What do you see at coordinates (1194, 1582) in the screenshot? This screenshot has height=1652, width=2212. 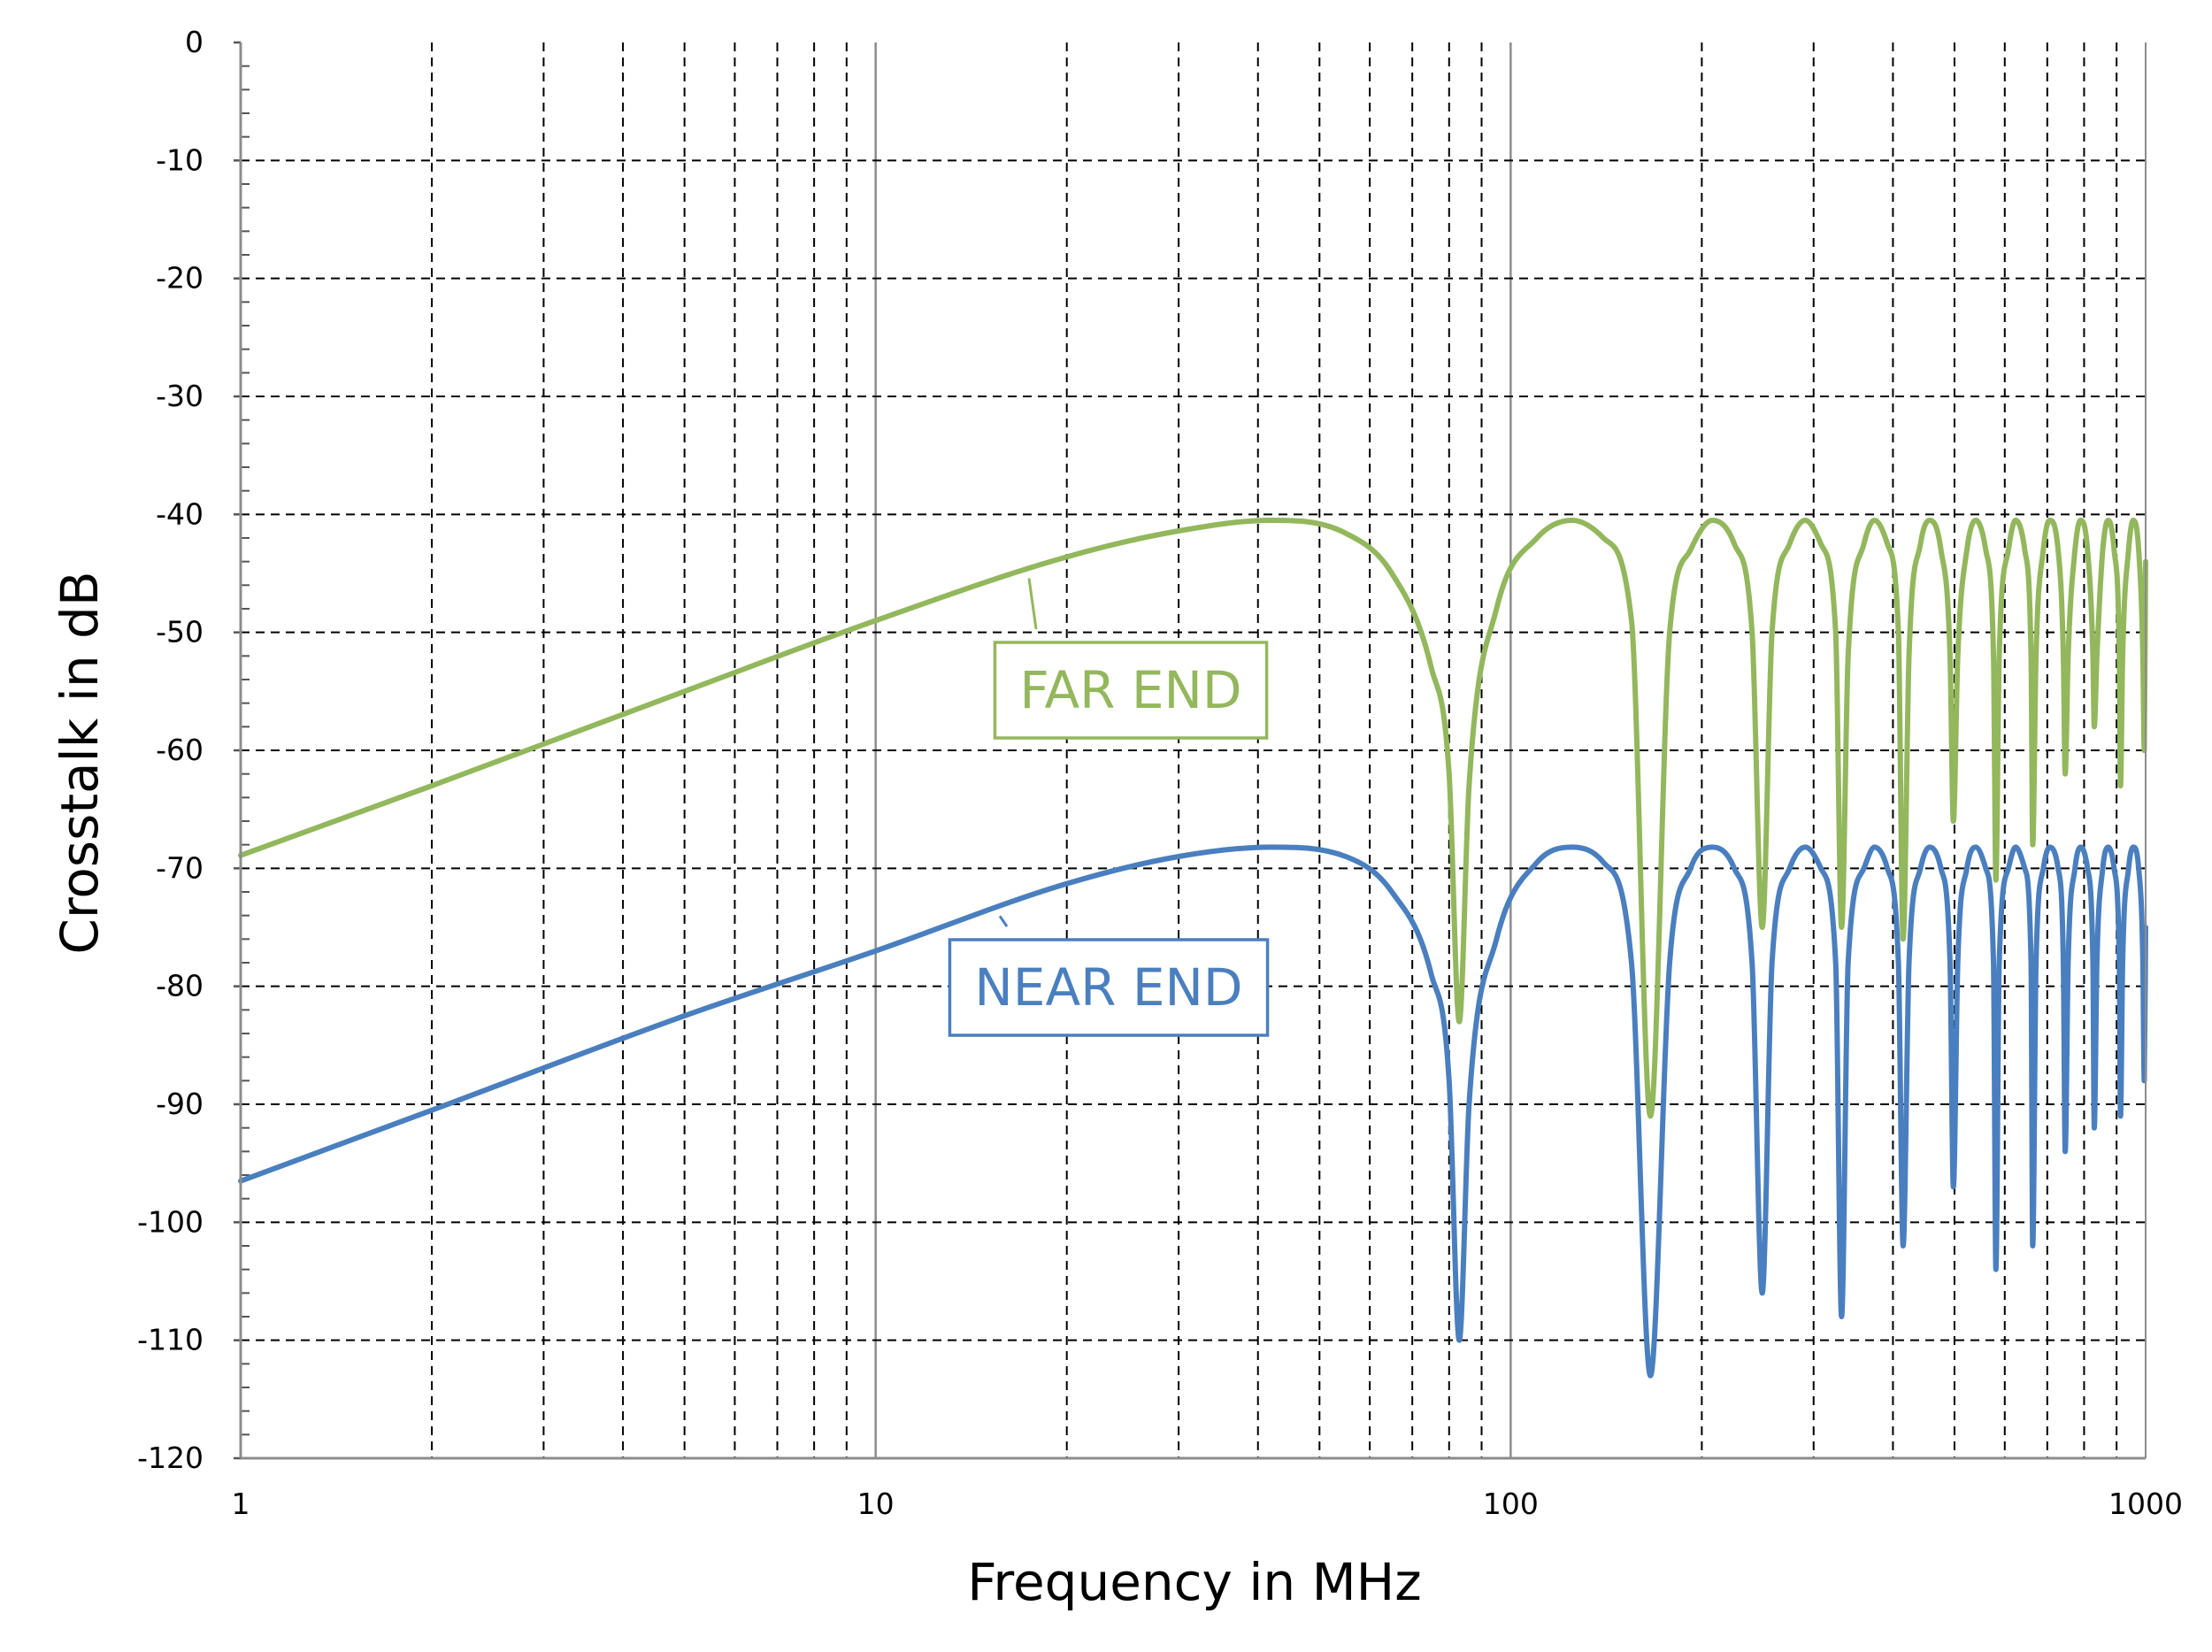 I see `x-axis-title: Frequency in MHz` at bounding box center [1194, 1582].